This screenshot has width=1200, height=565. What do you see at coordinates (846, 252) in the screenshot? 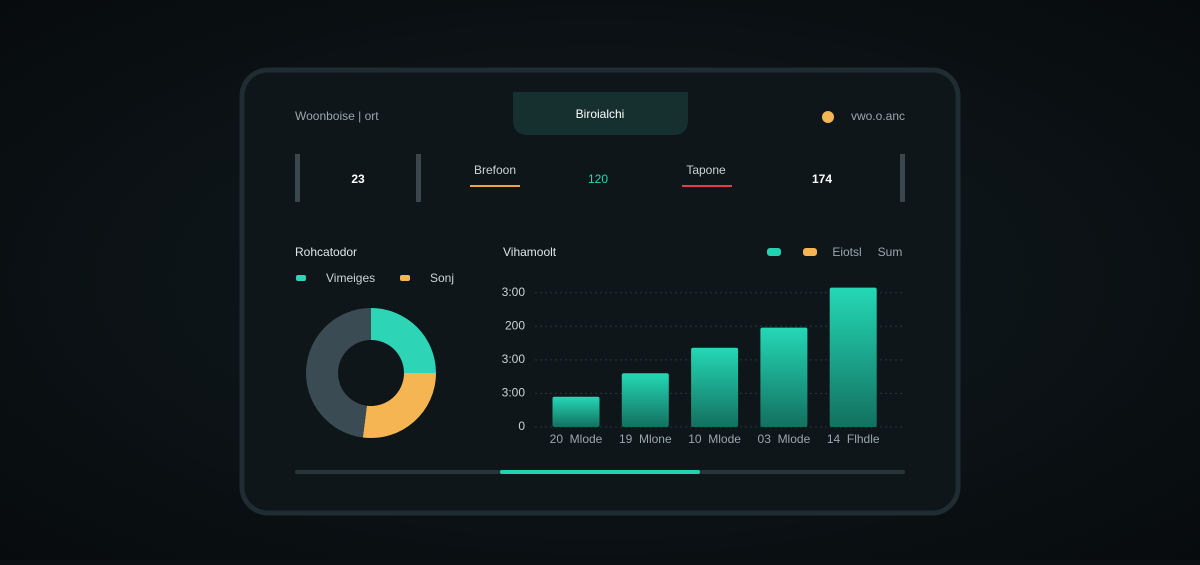
I see `legend-label: Eiotsl` at bounding box center [846, 252].